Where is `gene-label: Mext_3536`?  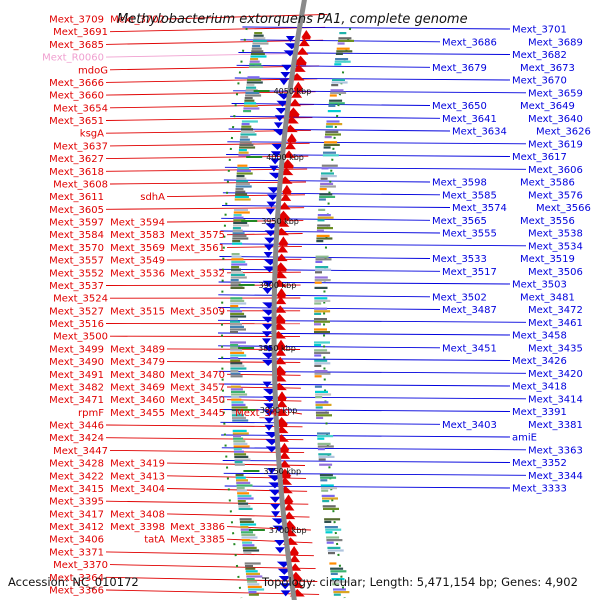 gene-label: Mext_3536 is located at coordinates (137, 273).